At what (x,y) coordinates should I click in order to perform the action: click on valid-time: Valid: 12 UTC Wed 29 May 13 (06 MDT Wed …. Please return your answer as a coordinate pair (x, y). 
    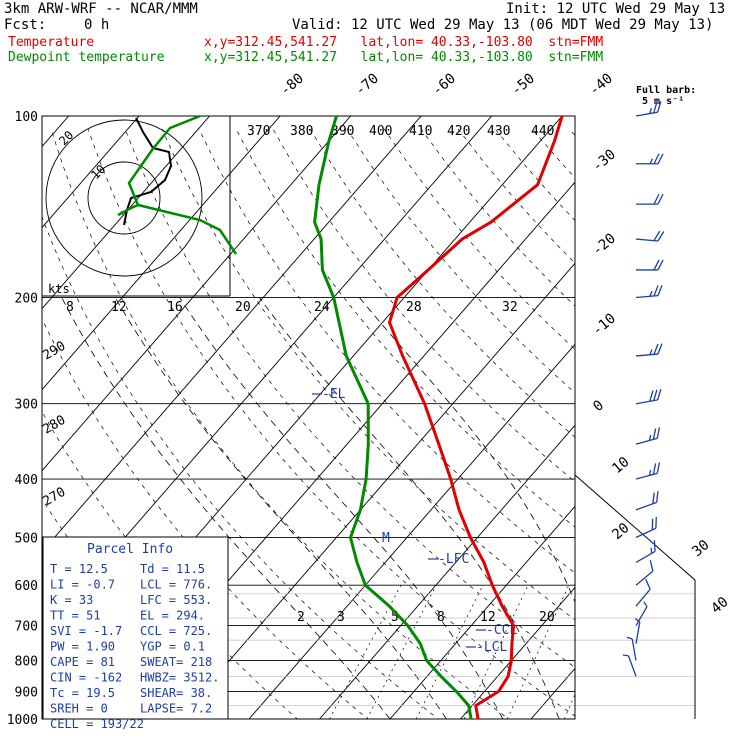
    Looking at the image, I should click on (503, 25).